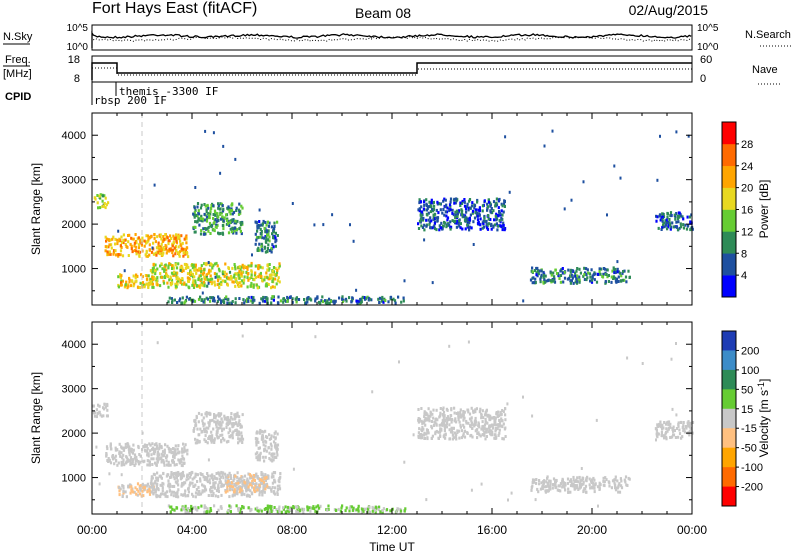 Image resolution: width=800 pixels, height=554 pixels. Describe the element at coordinates (763, 418) in the screenshot. I see `velocity-colorbar-label: Velocity [m s-1]` at that location.